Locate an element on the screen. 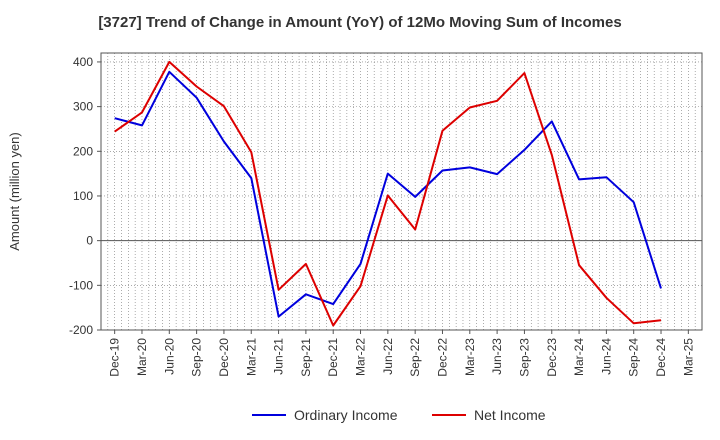 This screenshot has height=440, width=720. y-axis-ticks: -200 -100 0 100 200 300 400 is located at coordinates (85, 196).